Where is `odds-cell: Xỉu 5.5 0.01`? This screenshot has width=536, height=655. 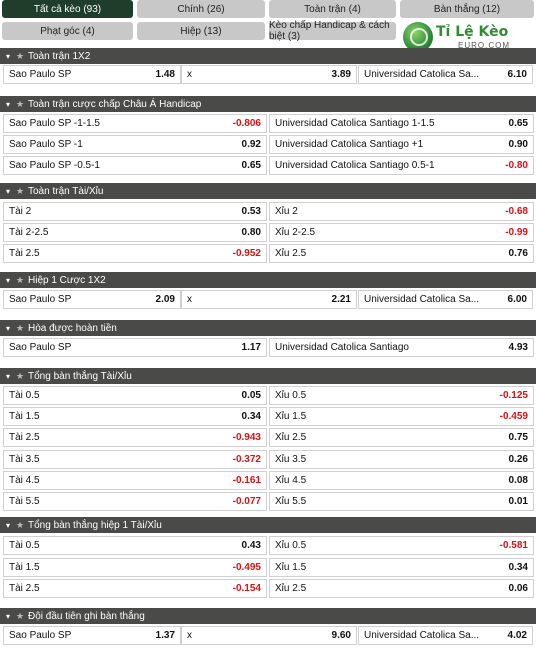 odds-cell: Xỉu 5.5 0.01 is located at coordinates (401, 501).